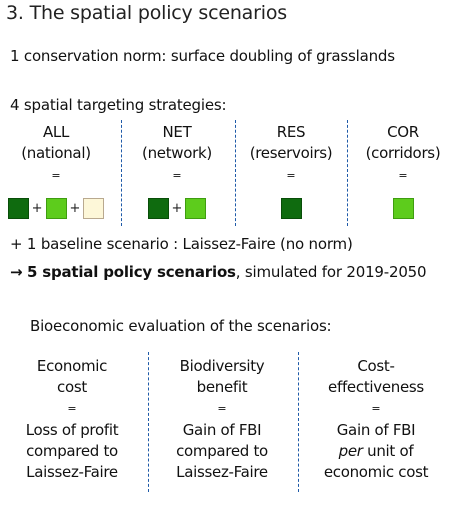 Image resolution: width=462 pixels, height=511 pixels. Describe the element at coordinates (94, 208) in the screenshot. I see `pale-yellow-swatch` at that location.